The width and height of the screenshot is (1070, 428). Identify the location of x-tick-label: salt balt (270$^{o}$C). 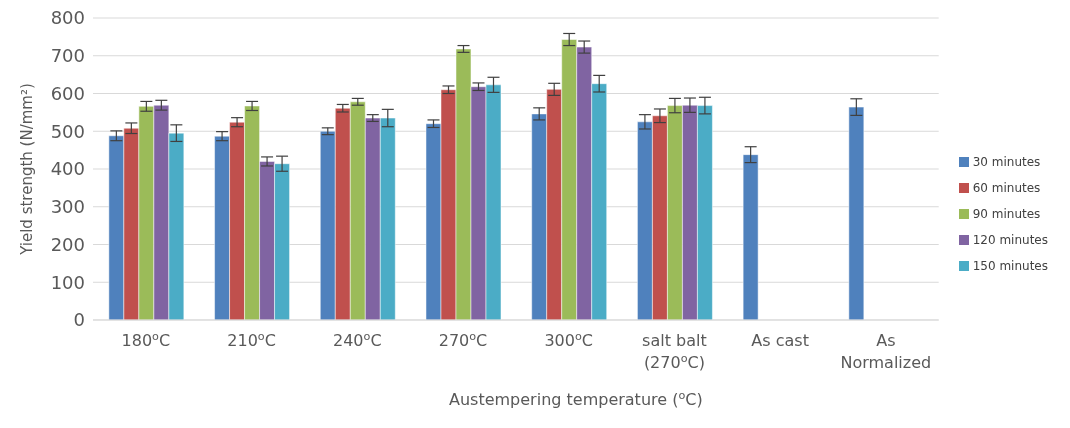
(674, 351).